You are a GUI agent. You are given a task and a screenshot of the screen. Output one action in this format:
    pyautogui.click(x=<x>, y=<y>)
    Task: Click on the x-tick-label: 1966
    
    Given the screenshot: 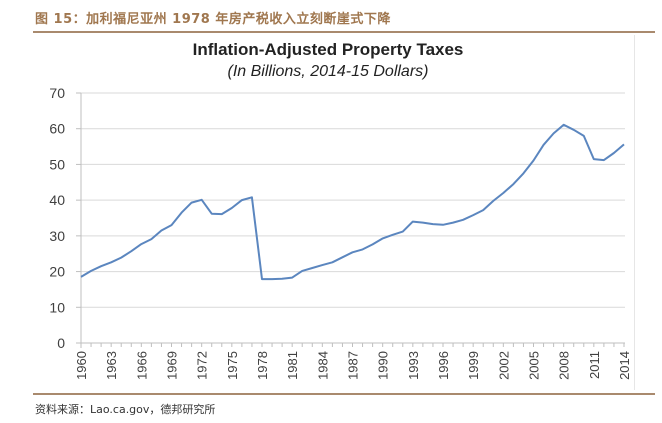 What is the action you would take?
    pyautogui.click(x=141, y=365)
    